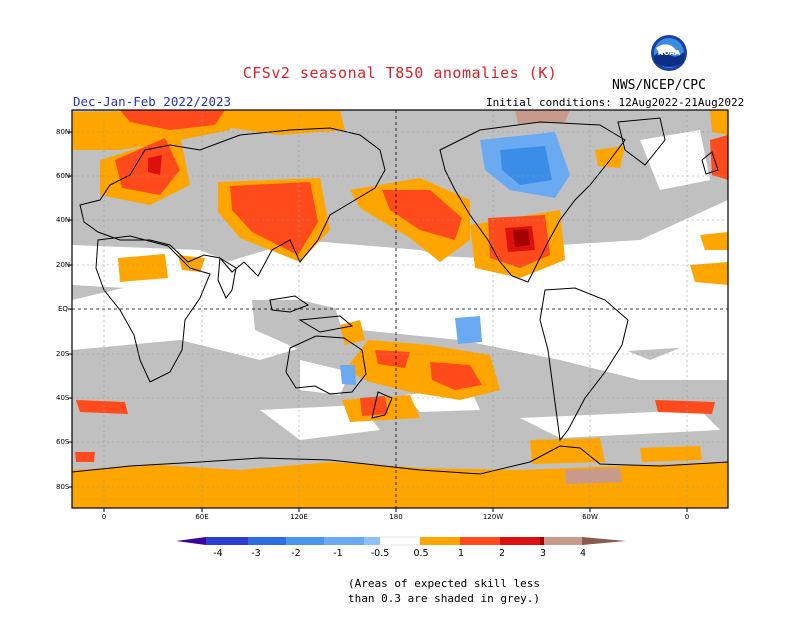 Image resolution: width=800 pixels, height=618 pixels. Describe the element at coordinates (104, 517) in the screenshot. I see `lon-label-0: 0` at that location.